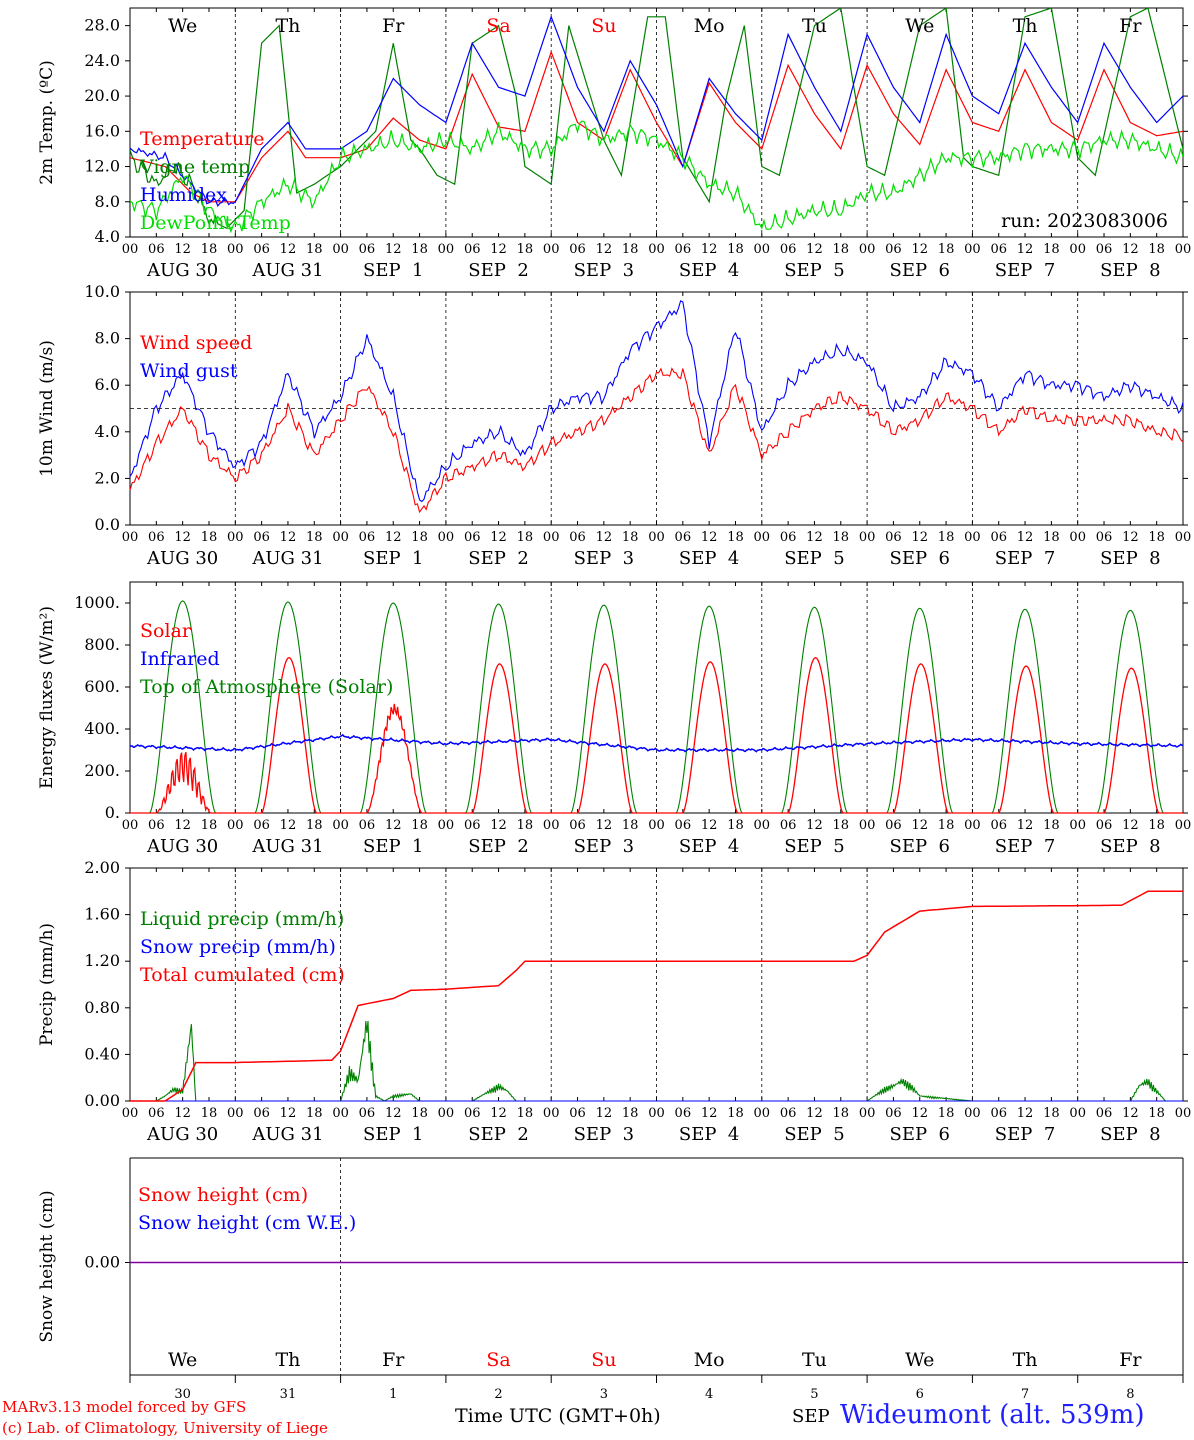  What do you see at coordinates (194, 167) in the screenshot?
I see `legend-vigne-temp: Vigne temp` at bounding box center [194, 167].